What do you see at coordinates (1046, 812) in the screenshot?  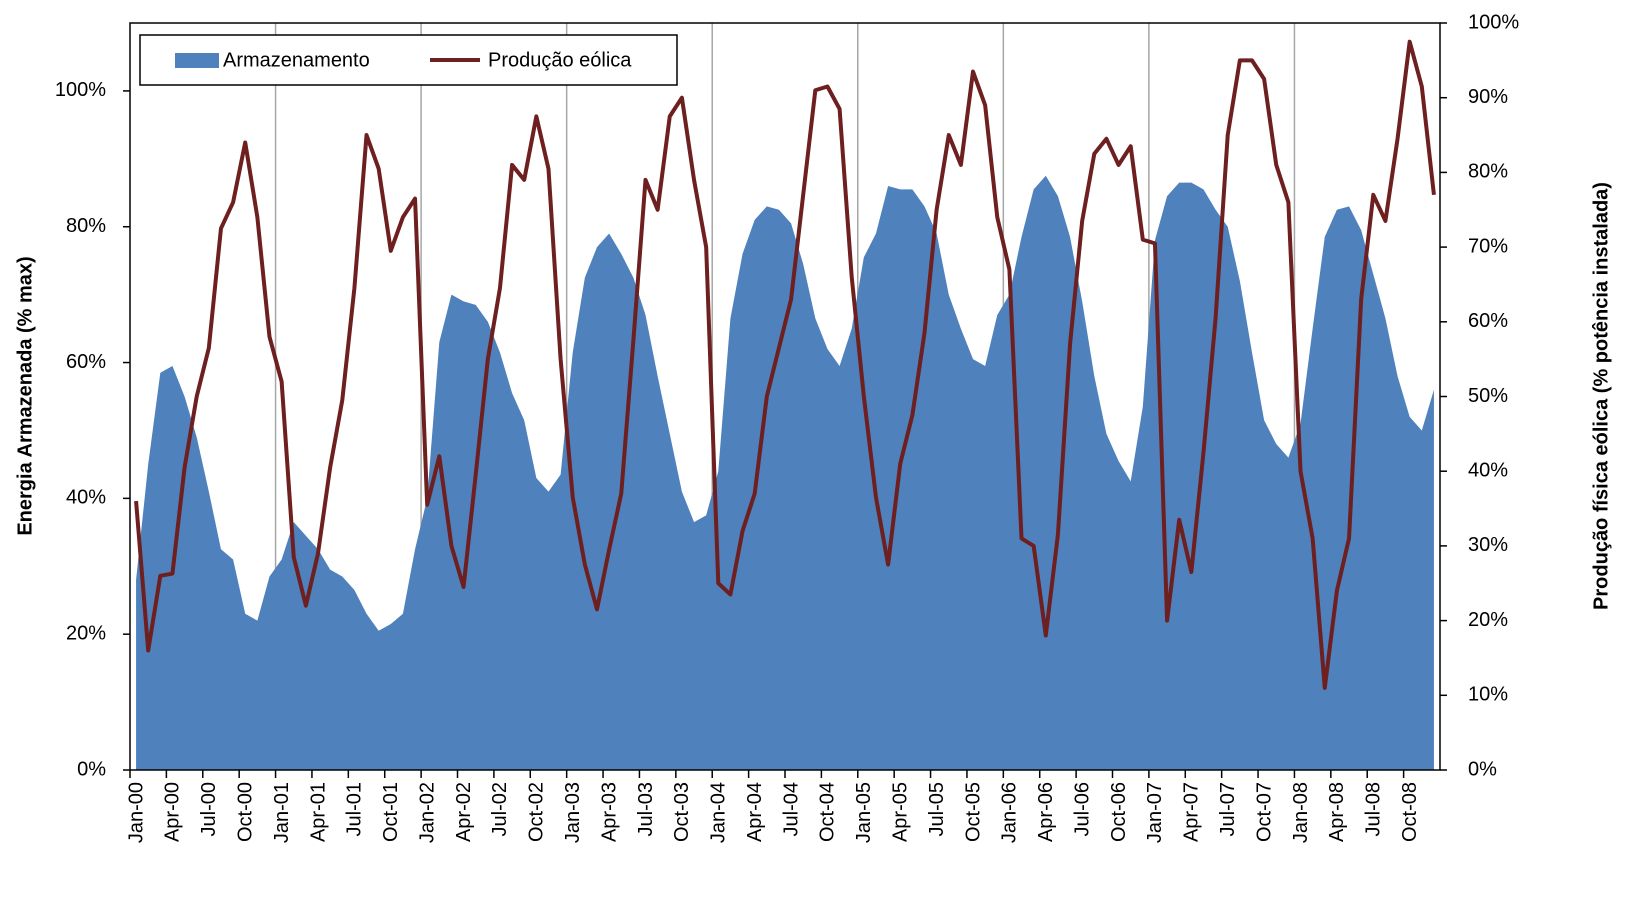 I see `x-tick-label: Apr-06` at bounding box center [1046, 812].